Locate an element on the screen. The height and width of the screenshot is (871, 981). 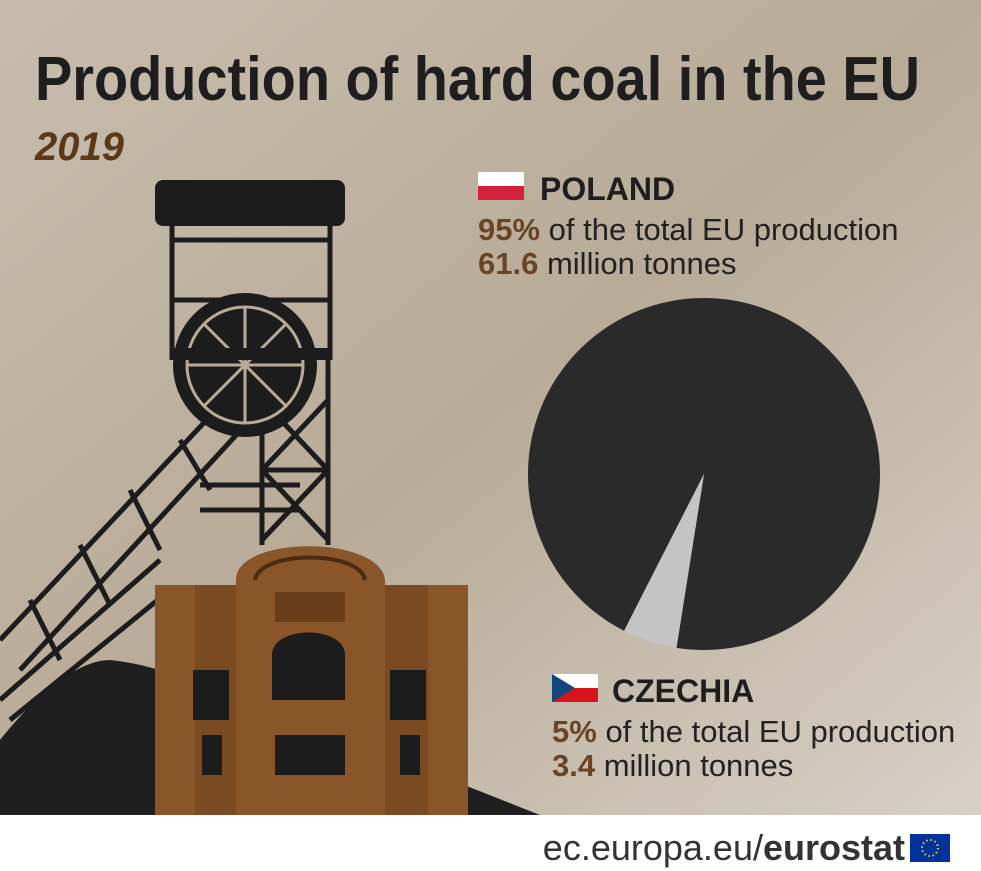
footer-url: ec.europa.eu/ is located at coordinates (653, 847).